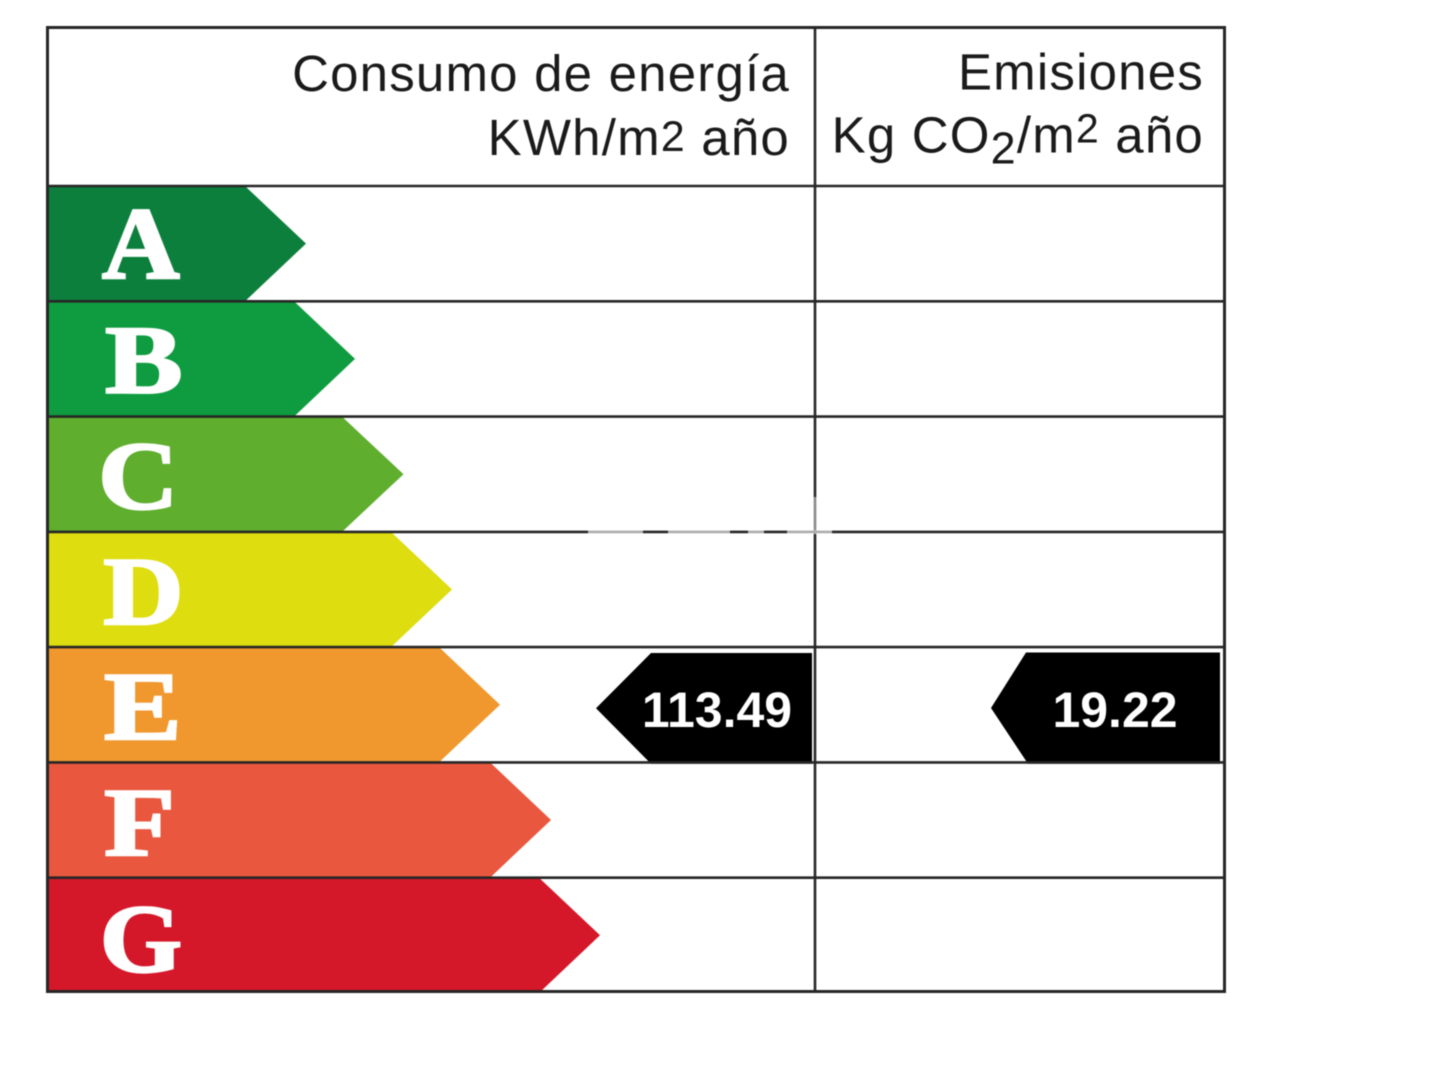 Image resolution: width=1440 pixels, height=1080 pixels. I want to click on svg-text: Consumo de energía, so click(541, 73).